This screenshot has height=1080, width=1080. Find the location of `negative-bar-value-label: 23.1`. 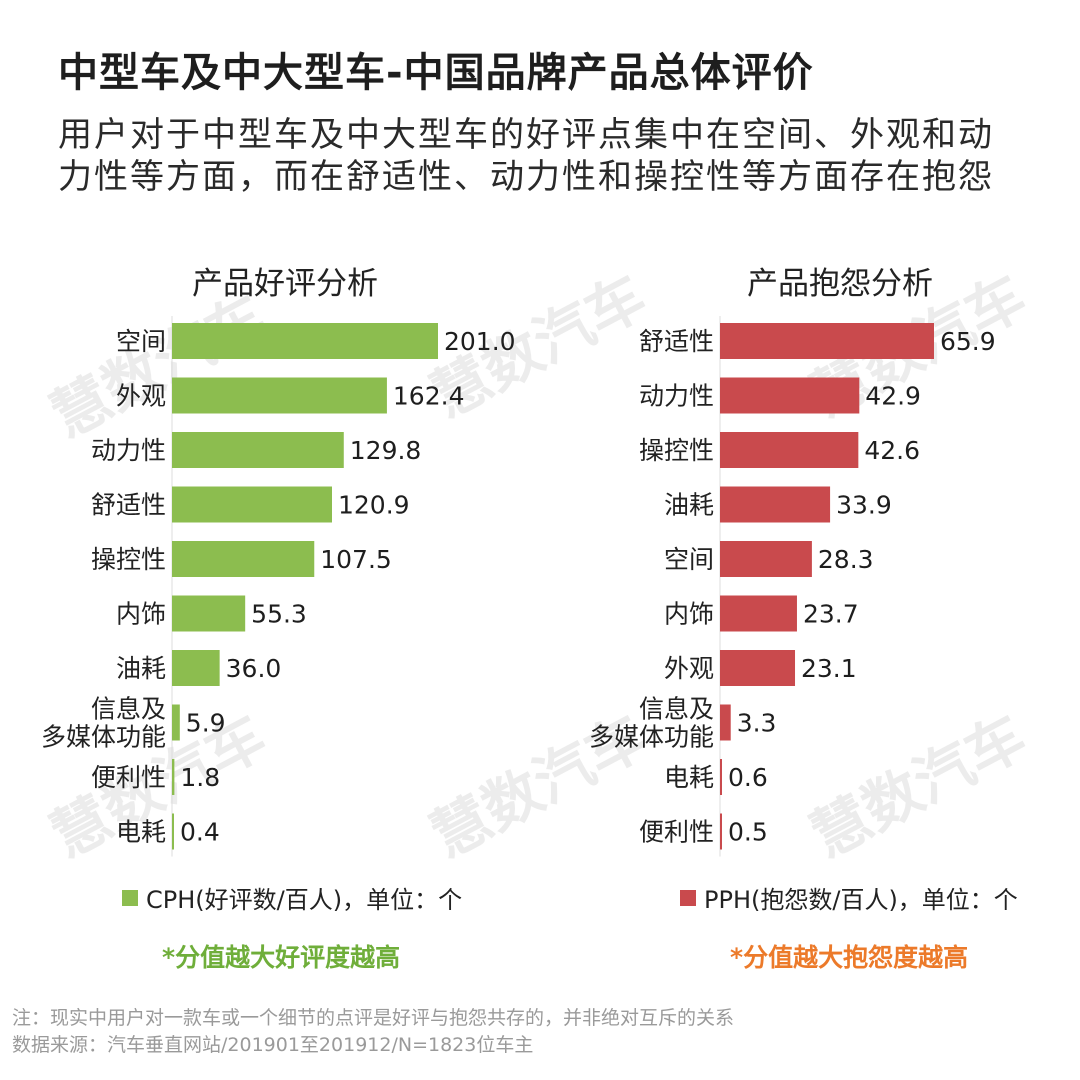

negative-bar-value-label: 23.1 is located at coordinates (829, 668).